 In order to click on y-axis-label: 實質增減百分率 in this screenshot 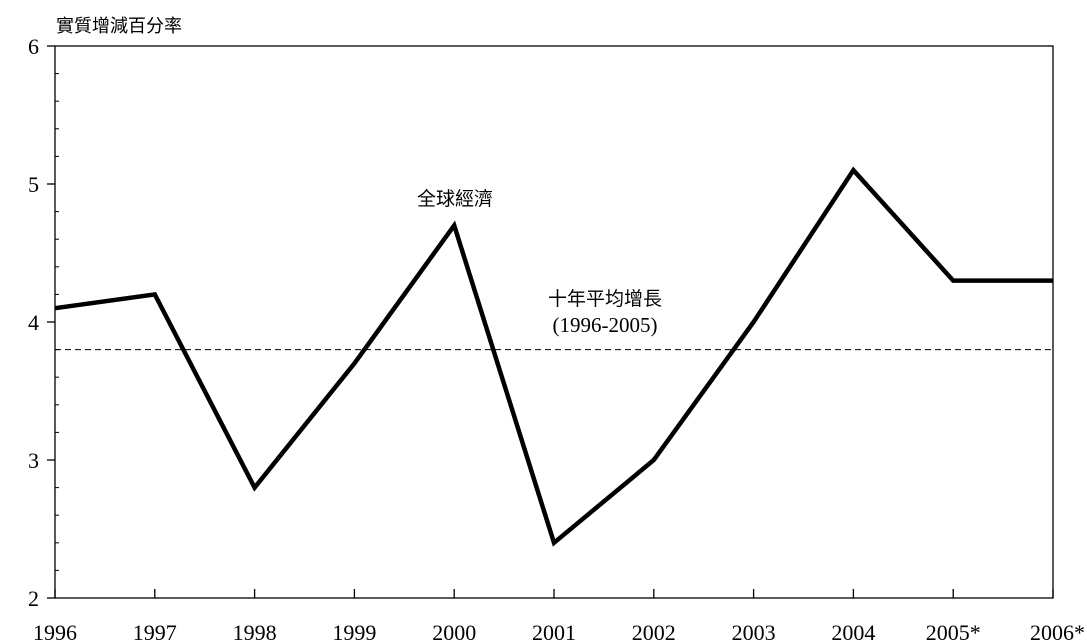, I will do `click(119, 26)`.